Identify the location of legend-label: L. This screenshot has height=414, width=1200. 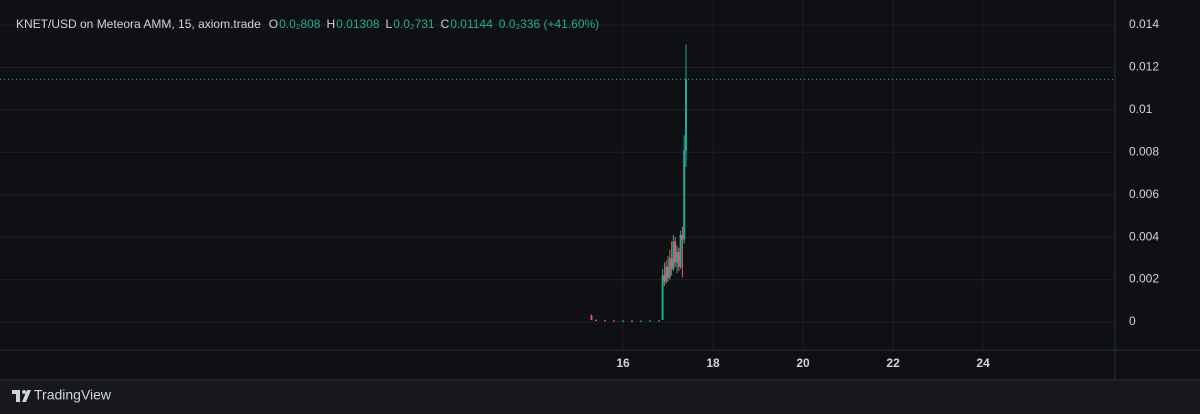
(389, 24).